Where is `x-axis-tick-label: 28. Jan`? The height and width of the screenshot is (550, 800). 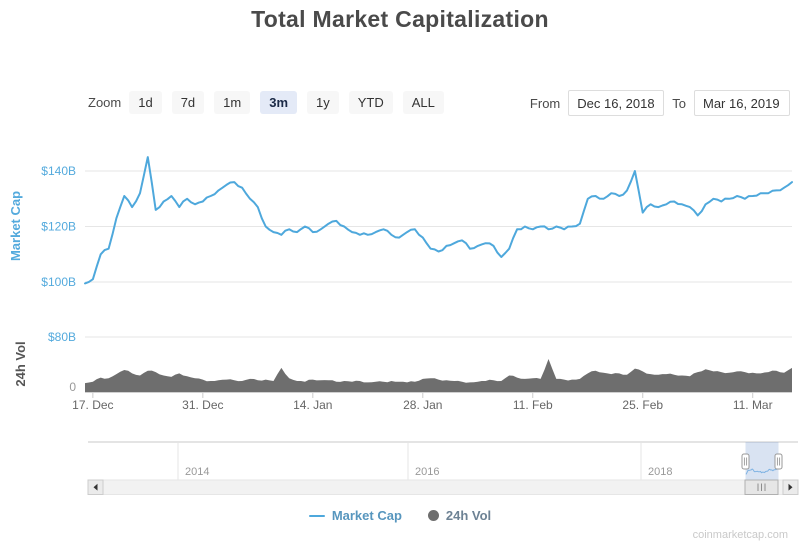 x-axis-tick-label: 28. Jan is located at coordinates (422, 405).